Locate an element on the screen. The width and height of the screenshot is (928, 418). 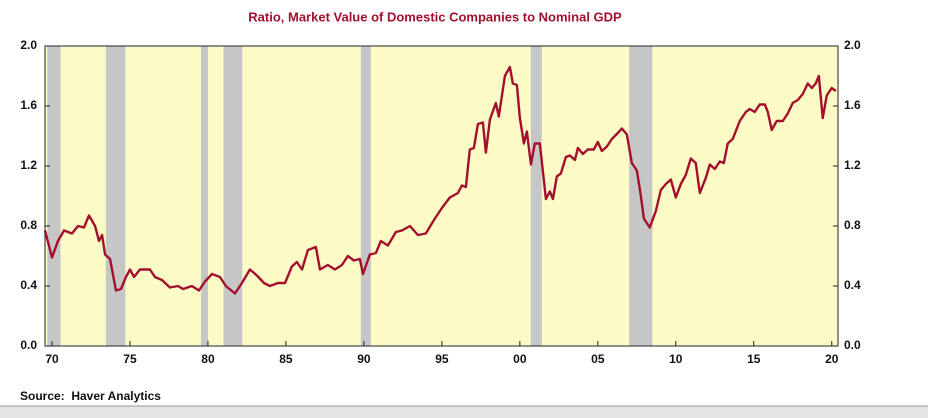
x-tick-label: 95 is located at coordinates (442, 359).